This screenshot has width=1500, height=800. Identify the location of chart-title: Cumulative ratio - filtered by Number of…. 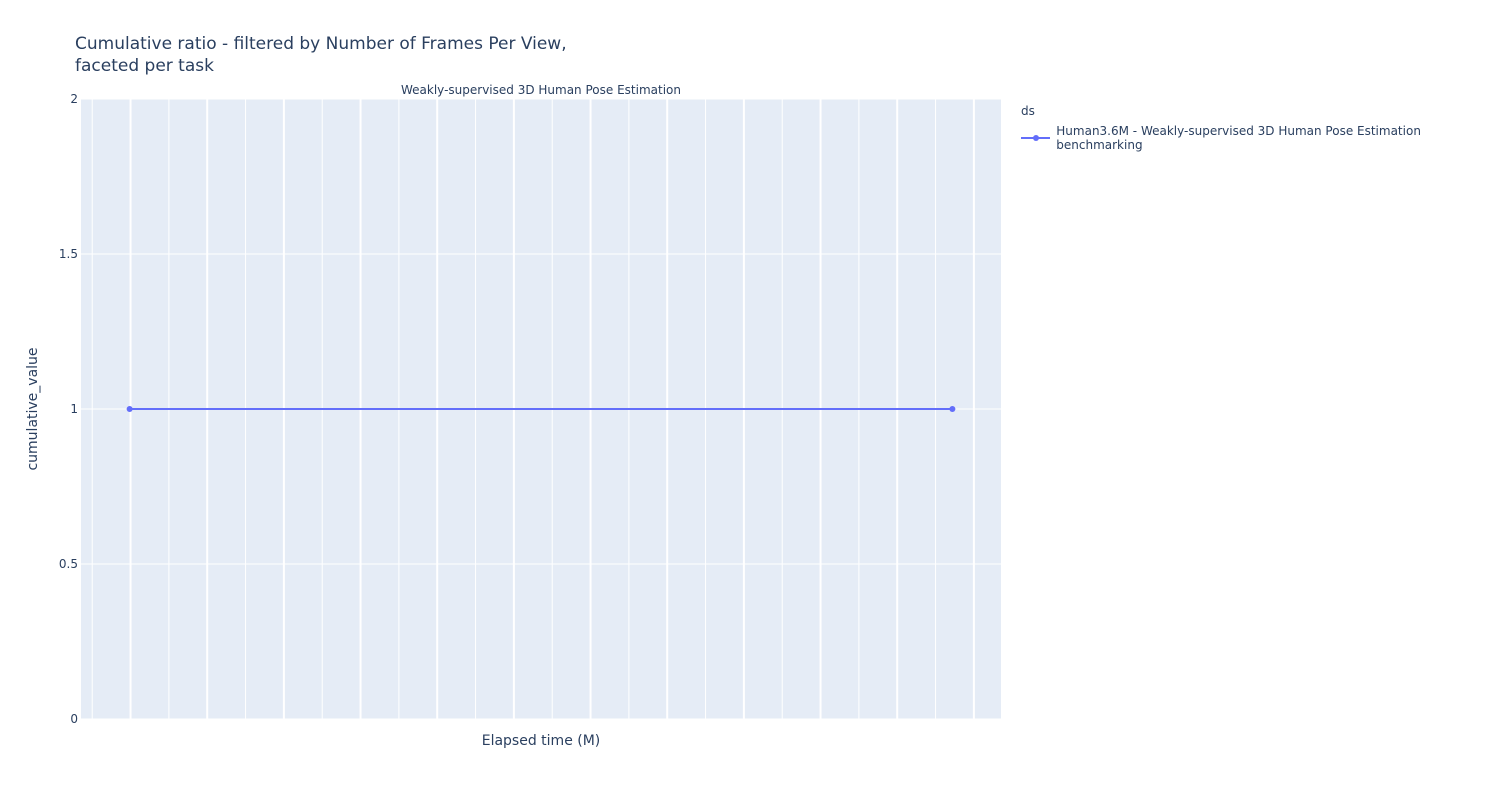
(321, 55).